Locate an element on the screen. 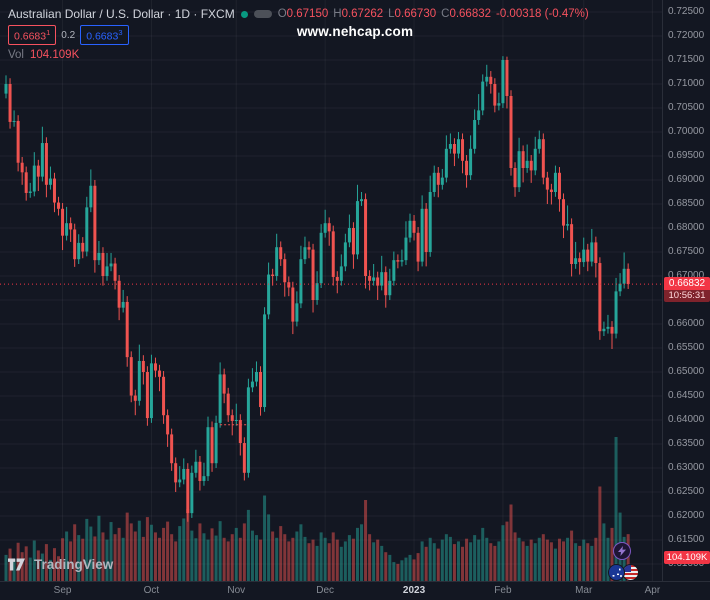 This screenshot has height=600, width=710. currency-pair-flags is located at coordinates (625, 572).